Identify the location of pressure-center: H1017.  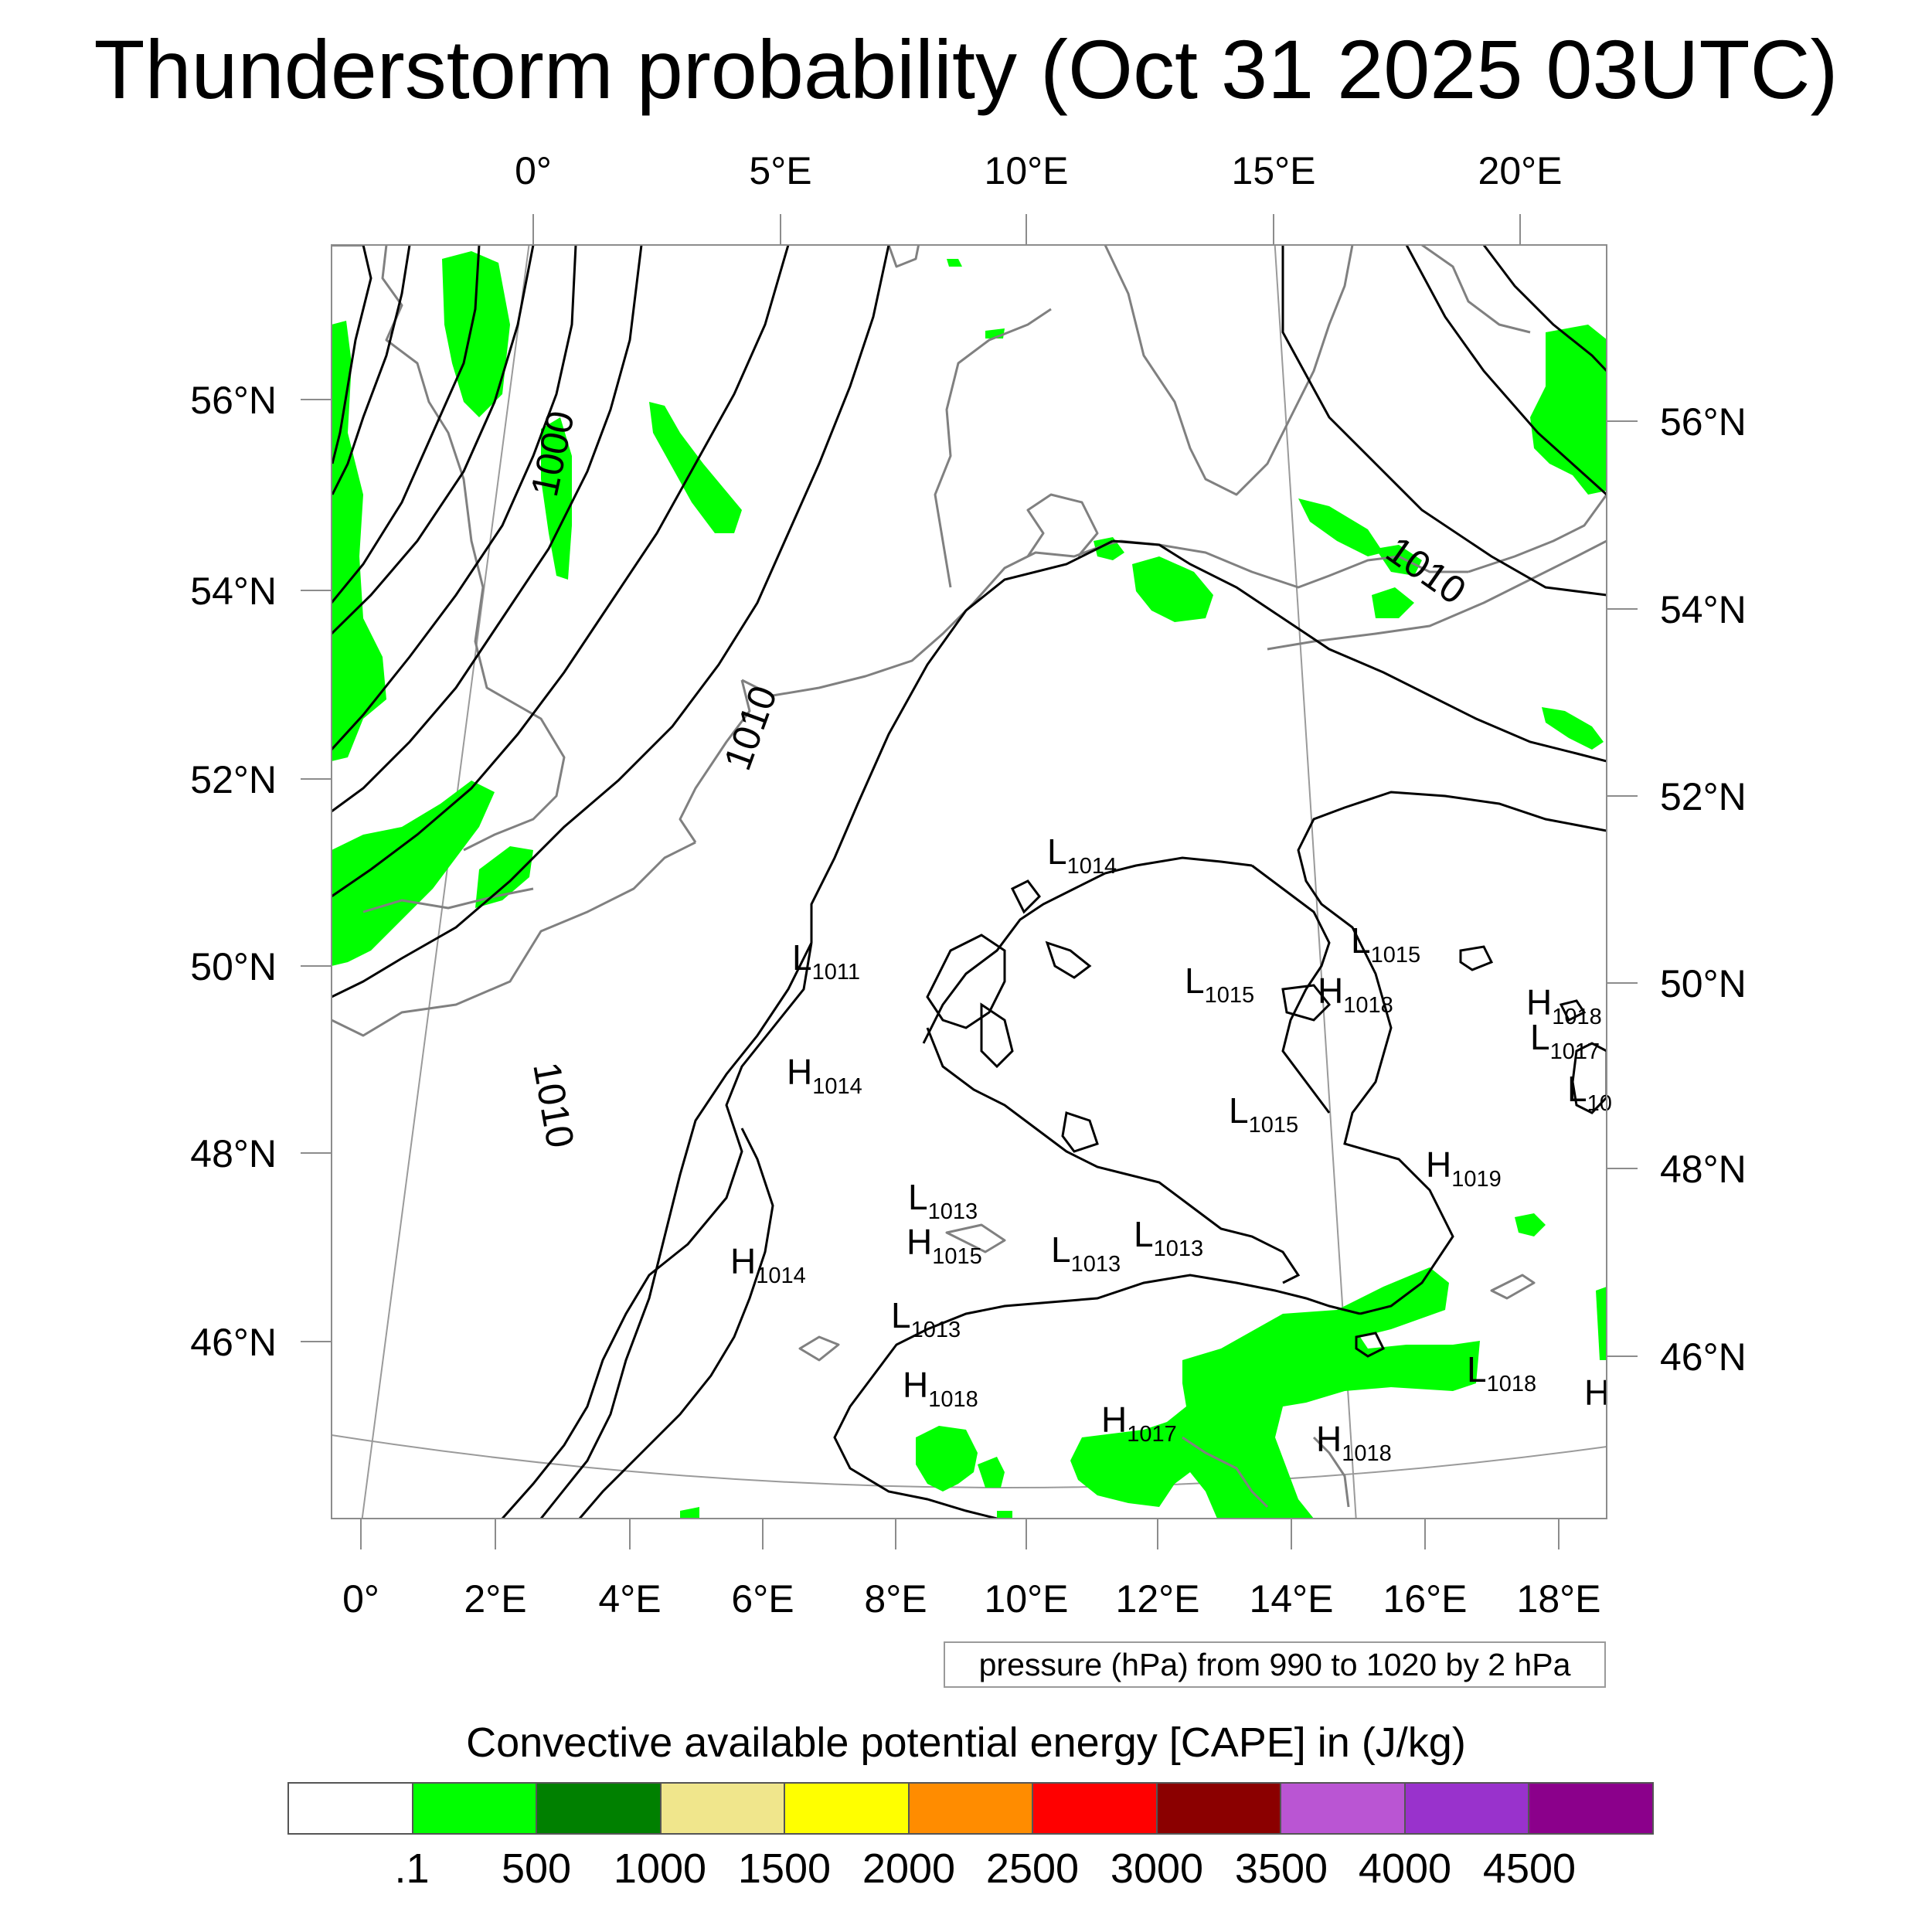
(1139, 1424).